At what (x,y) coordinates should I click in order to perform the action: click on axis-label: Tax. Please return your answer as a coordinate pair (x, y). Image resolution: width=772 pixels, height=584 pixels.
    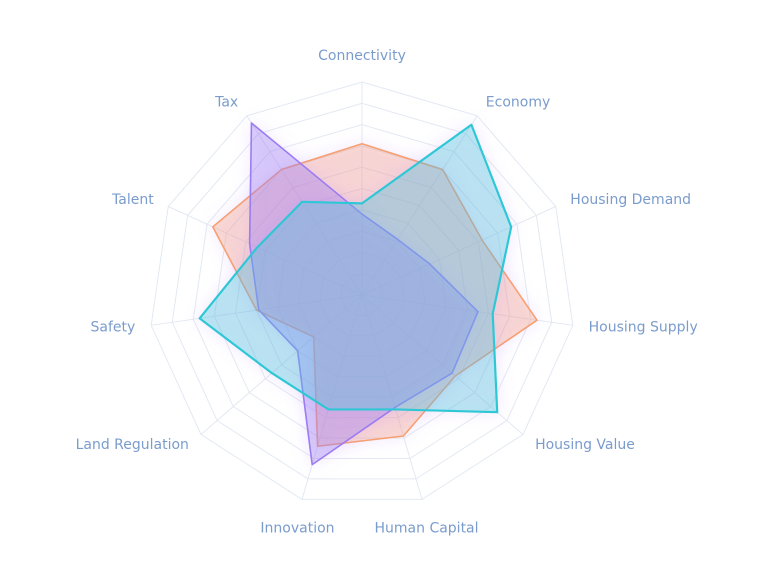
    Looking at the image, I should click on (226, 102).